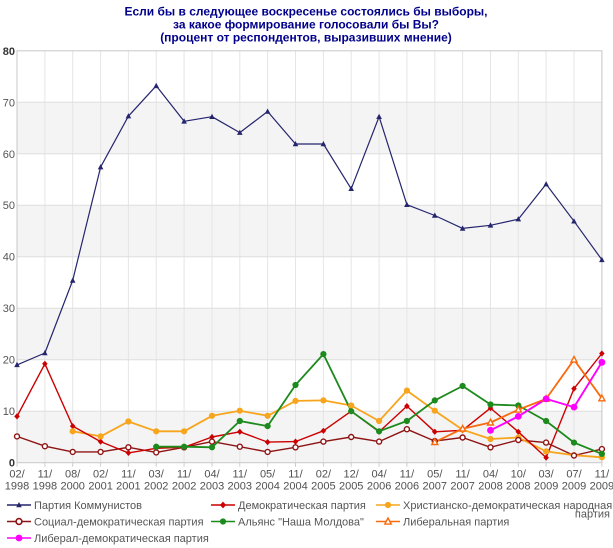 The image size is (613, 548). Describe the element at coordinates (88, 506) in the screenshot. I see `svg-text: Партия Коммунистов` at that location.